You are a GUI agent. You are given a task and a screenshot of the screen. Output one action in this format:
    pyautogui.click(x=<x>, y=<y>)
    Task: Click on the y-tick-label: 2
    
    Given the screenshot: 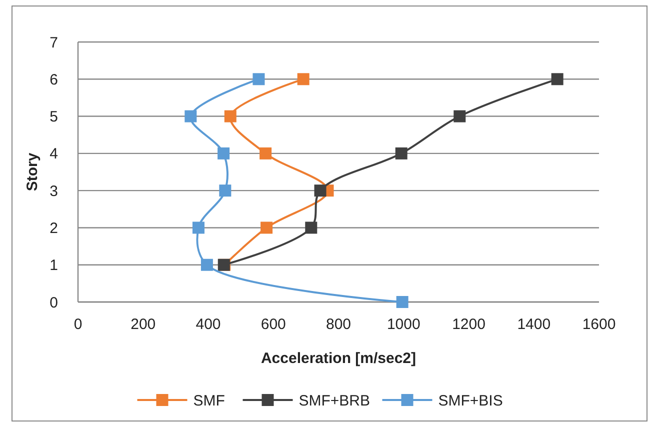 What is the action you would take?
    pyautogui.click(x=54, y=228)
    